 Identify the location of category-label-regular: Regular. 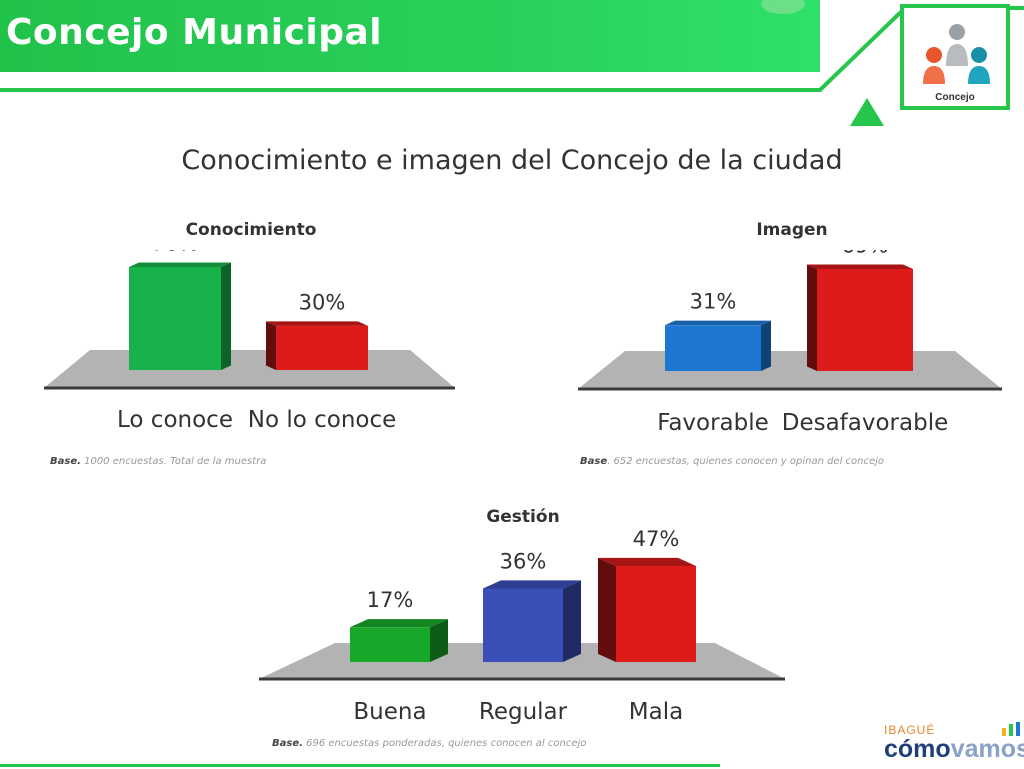
(523, 712).